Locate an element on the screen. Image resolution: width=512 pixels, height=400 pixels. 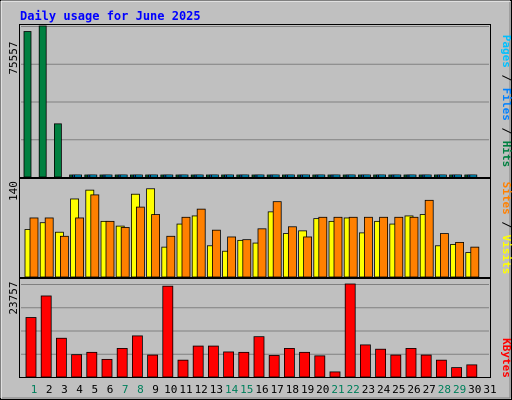
panel-hits-ymax-label: 75557 is located at coordinates (13, 57).